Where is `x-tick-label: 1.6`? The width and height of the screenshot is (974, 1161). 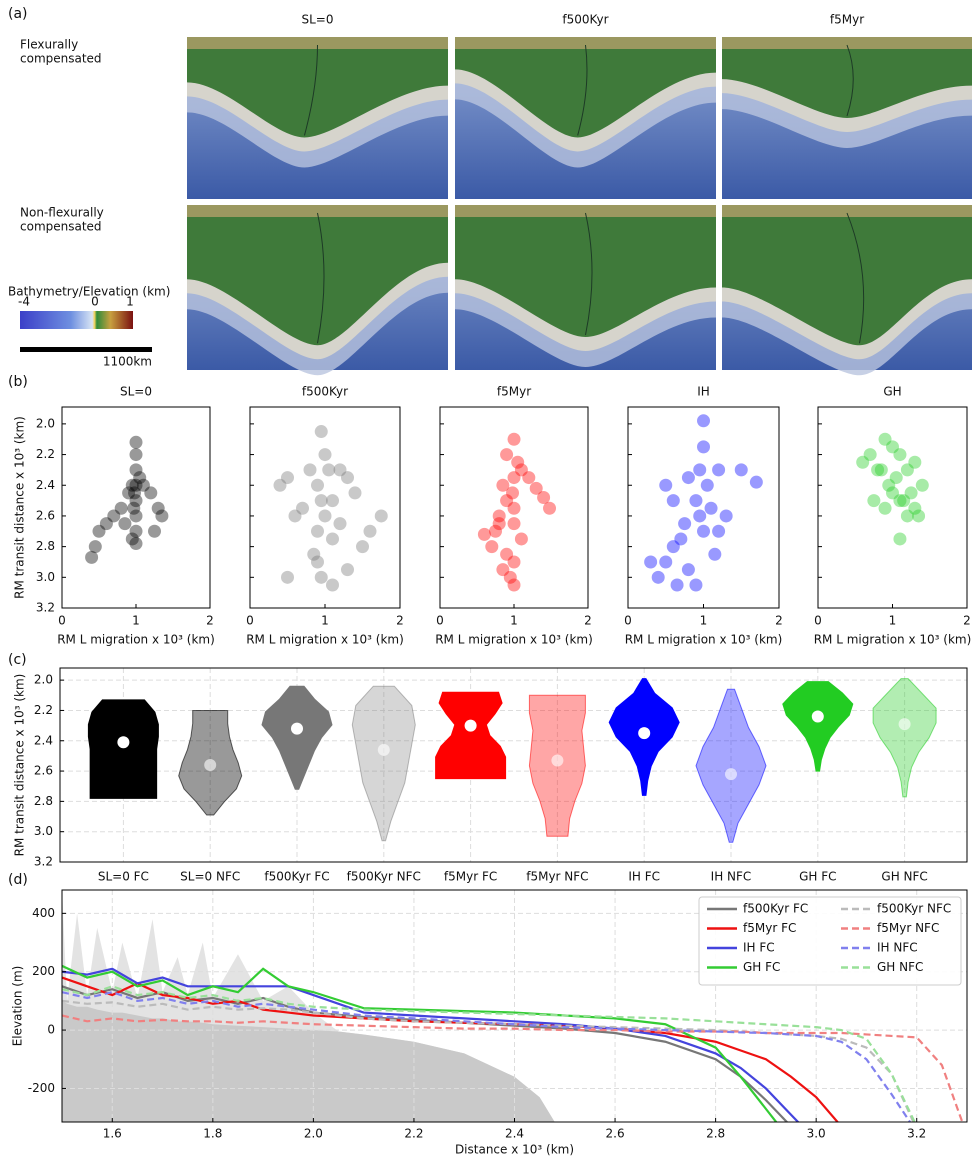 x-tick-label: 1.6 is located at coordinates (112, 1134).